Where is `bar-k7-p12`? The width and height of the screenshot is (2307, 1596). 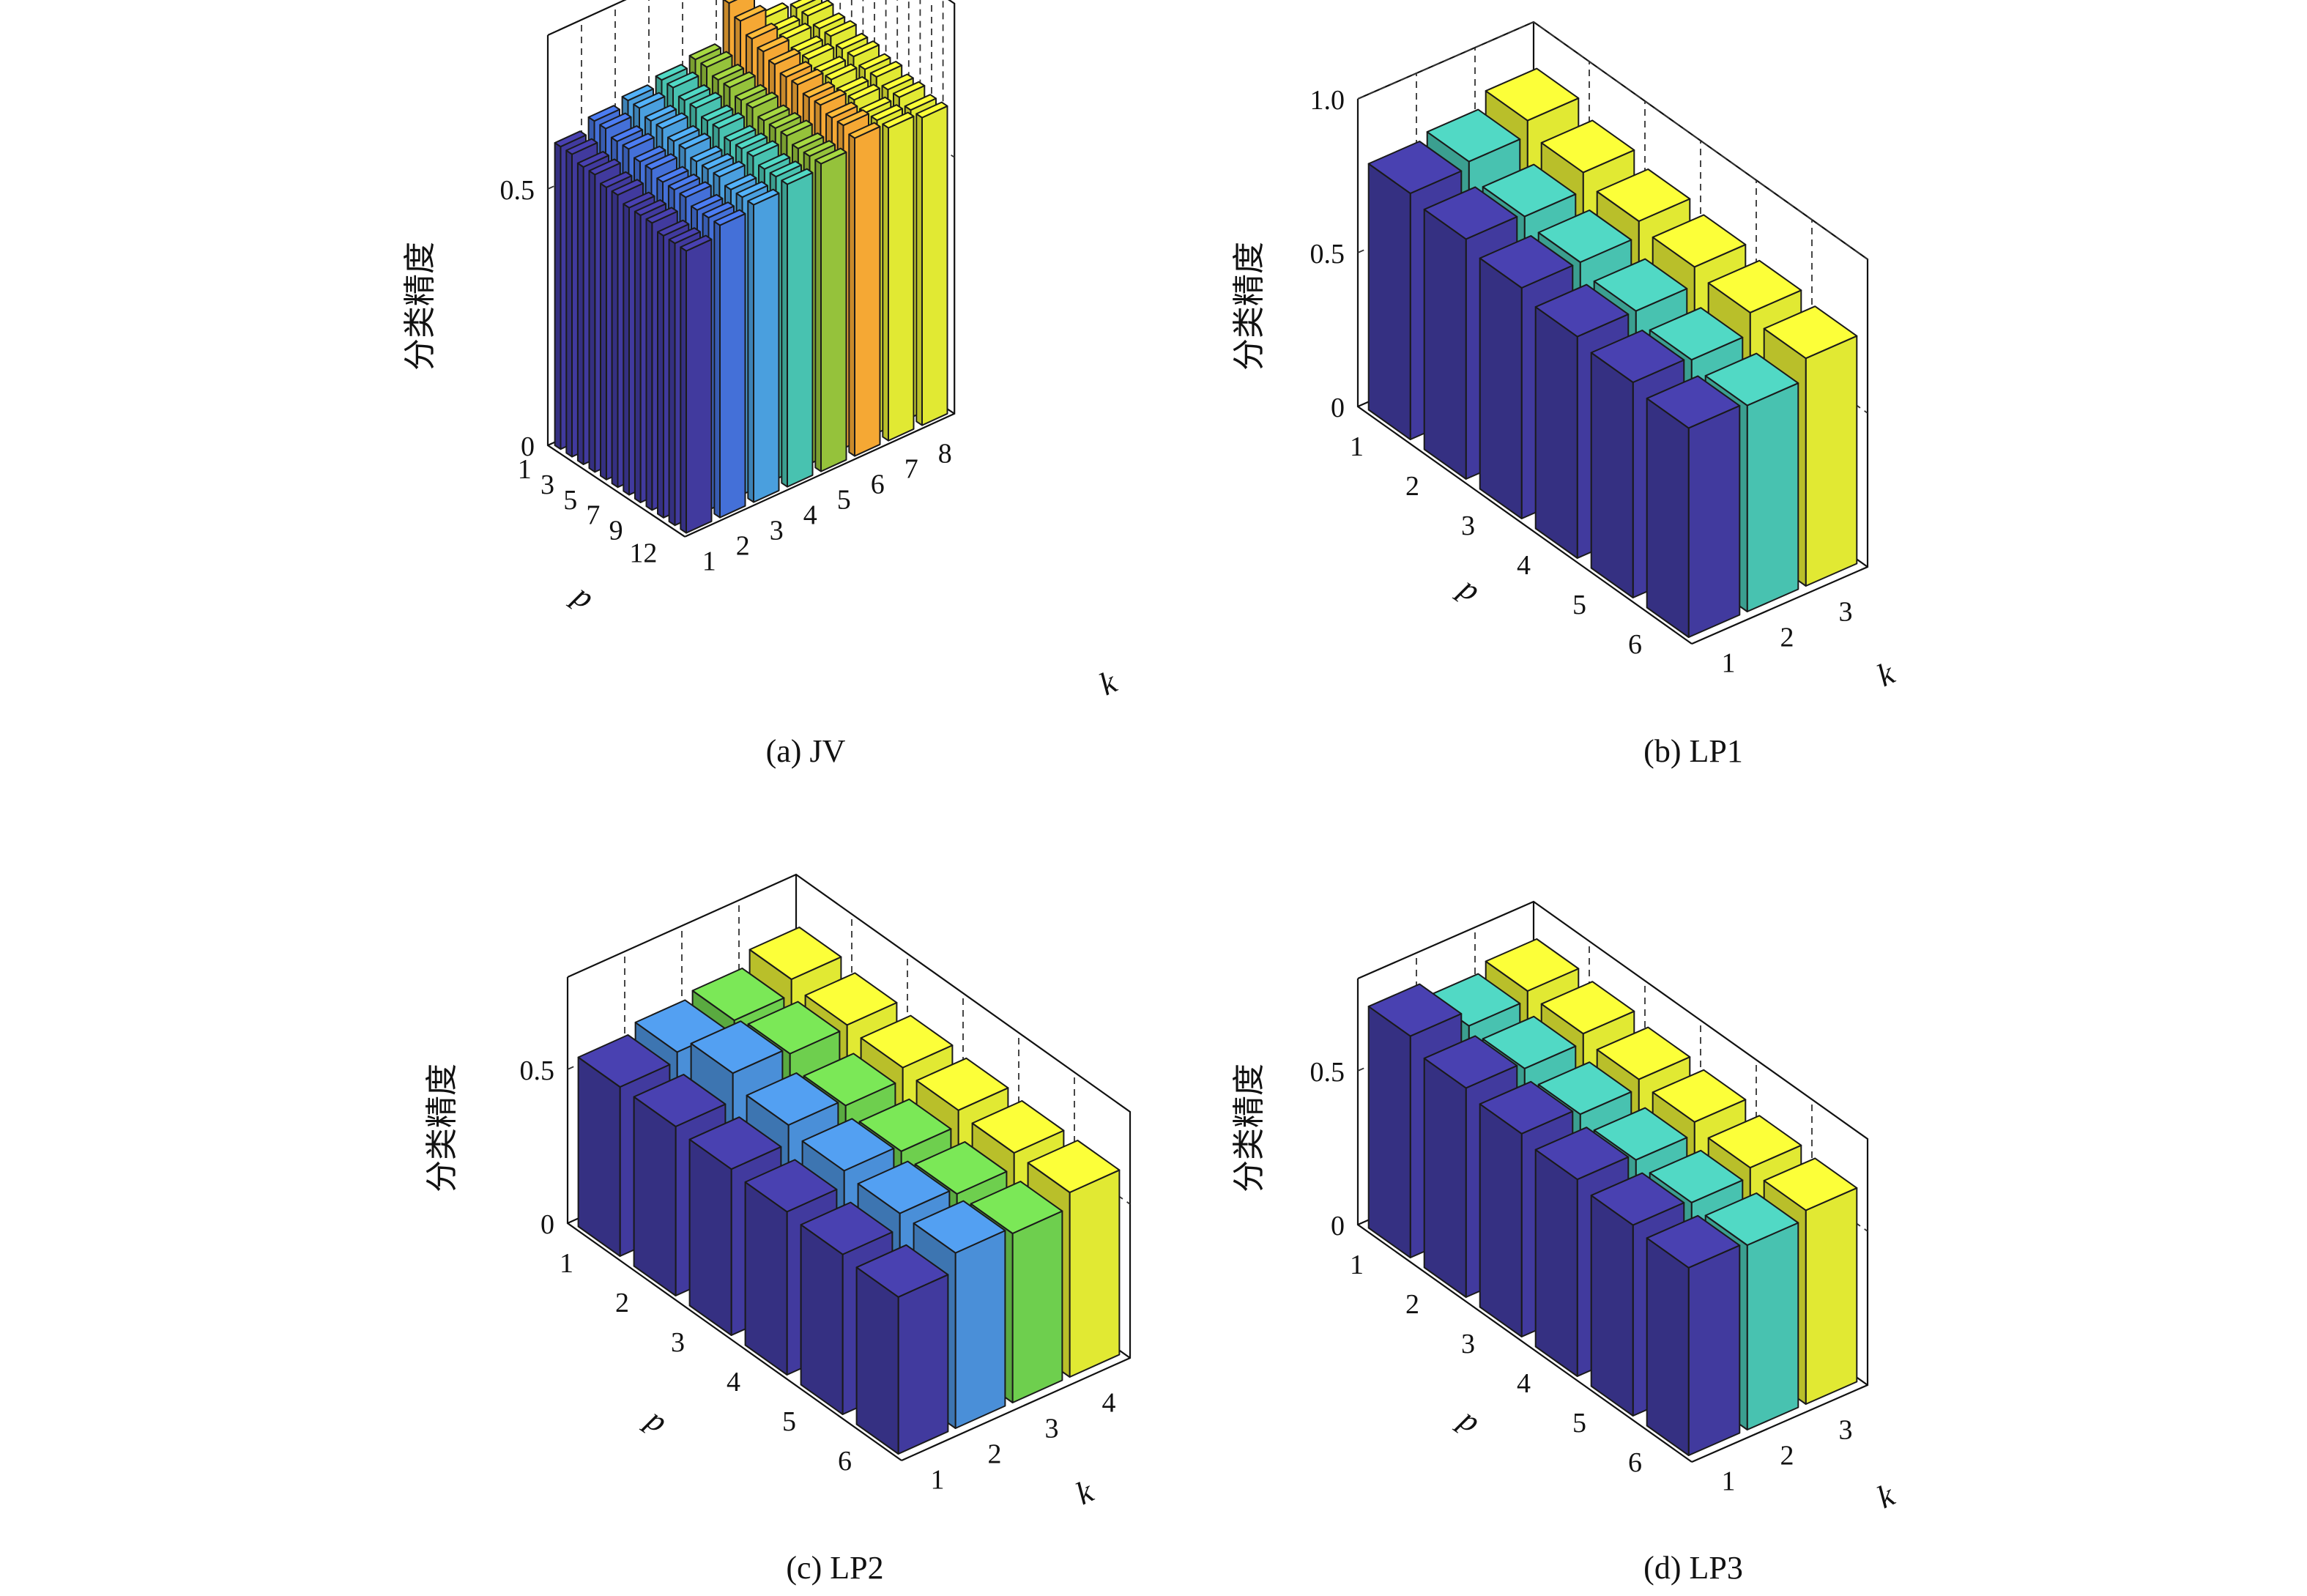
bar-k7-p12 is located at coordinates (898, 276).